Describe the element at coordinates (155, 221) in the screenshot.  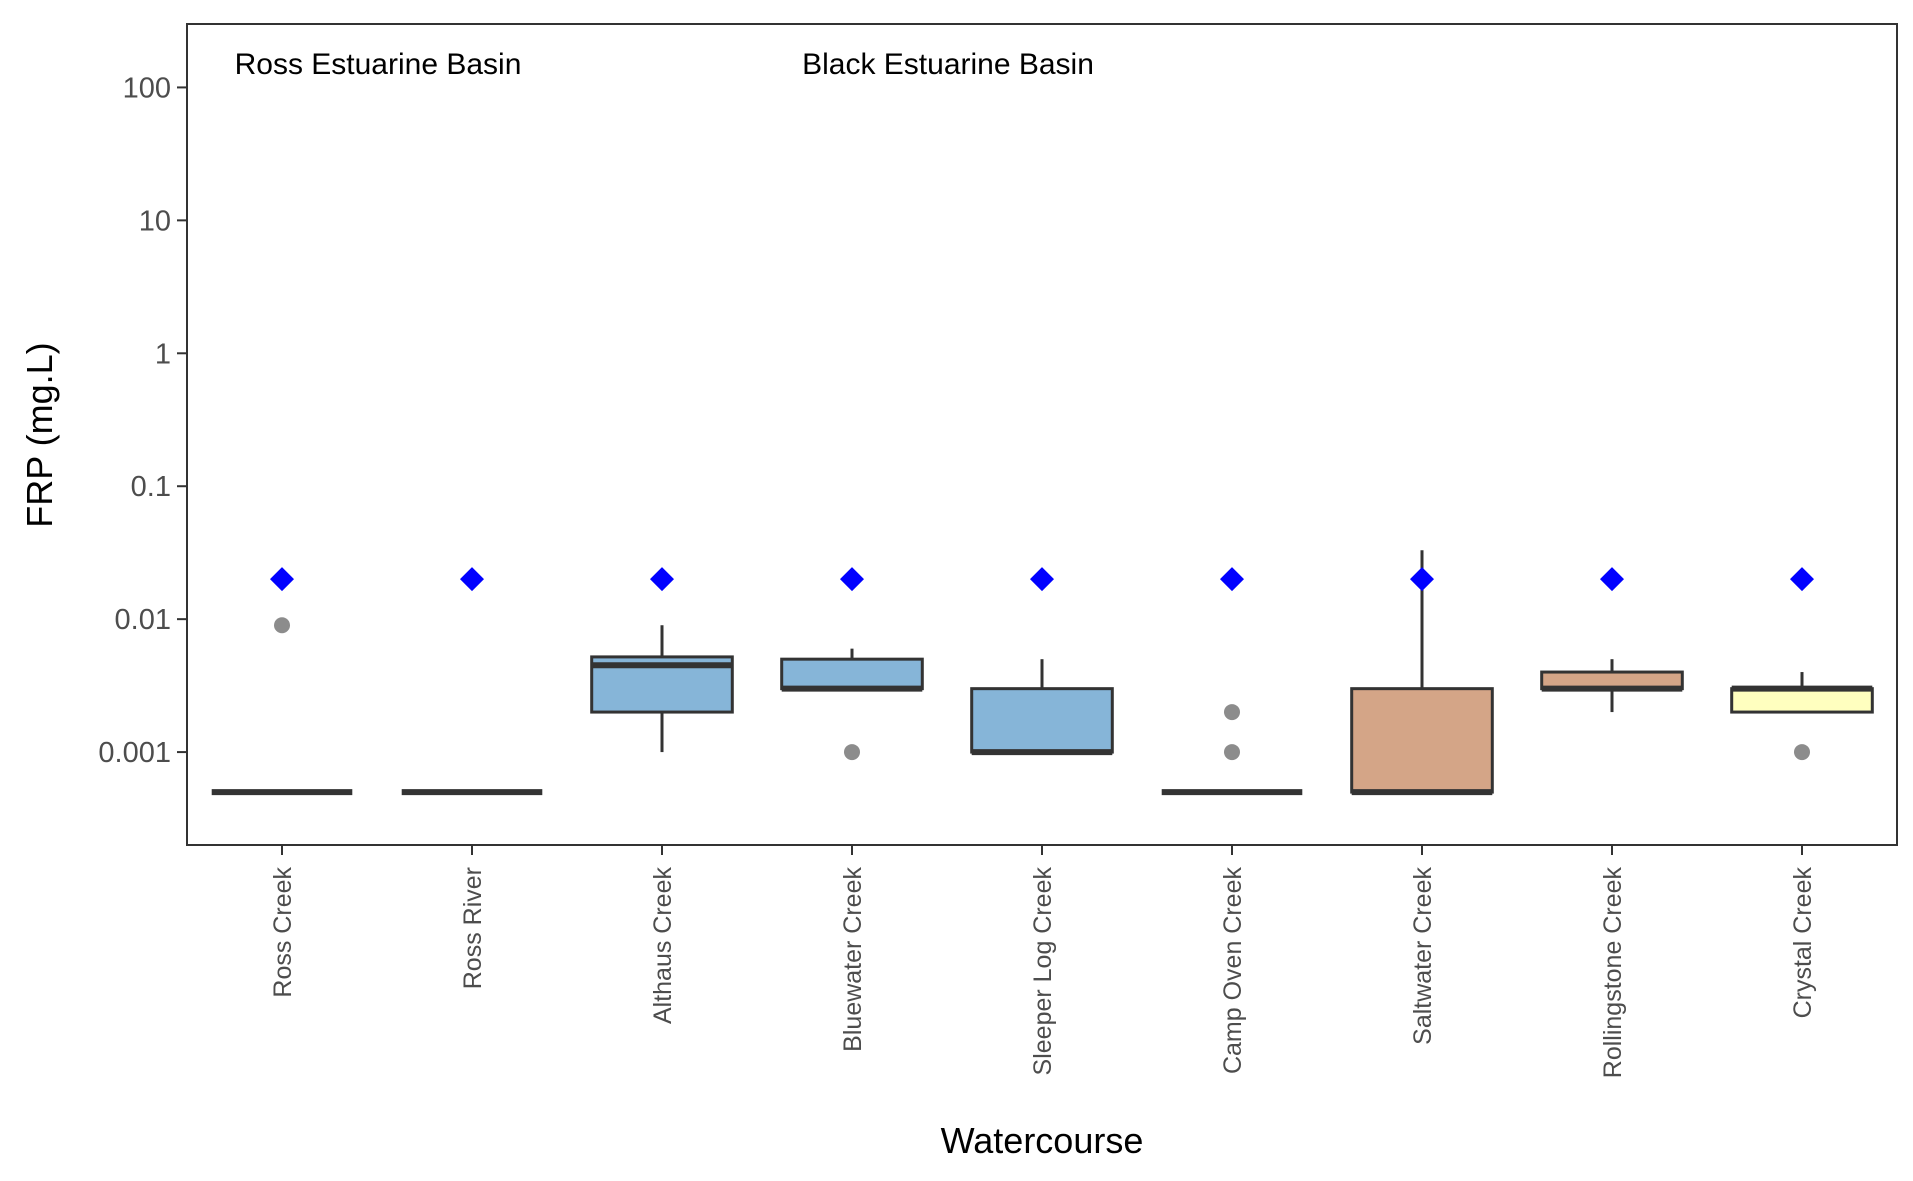
I see `y-tick-label: 10` at that location.